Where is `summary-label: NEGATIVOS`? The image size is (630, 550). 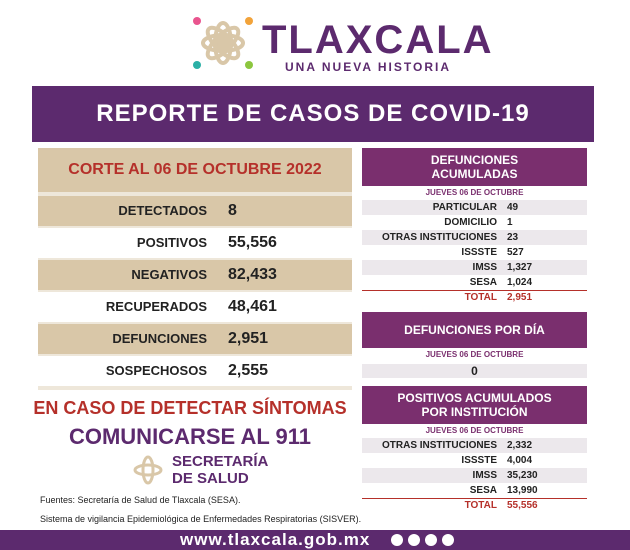
summary-label: NEGATIVOS is located at coordinates (169, 274).